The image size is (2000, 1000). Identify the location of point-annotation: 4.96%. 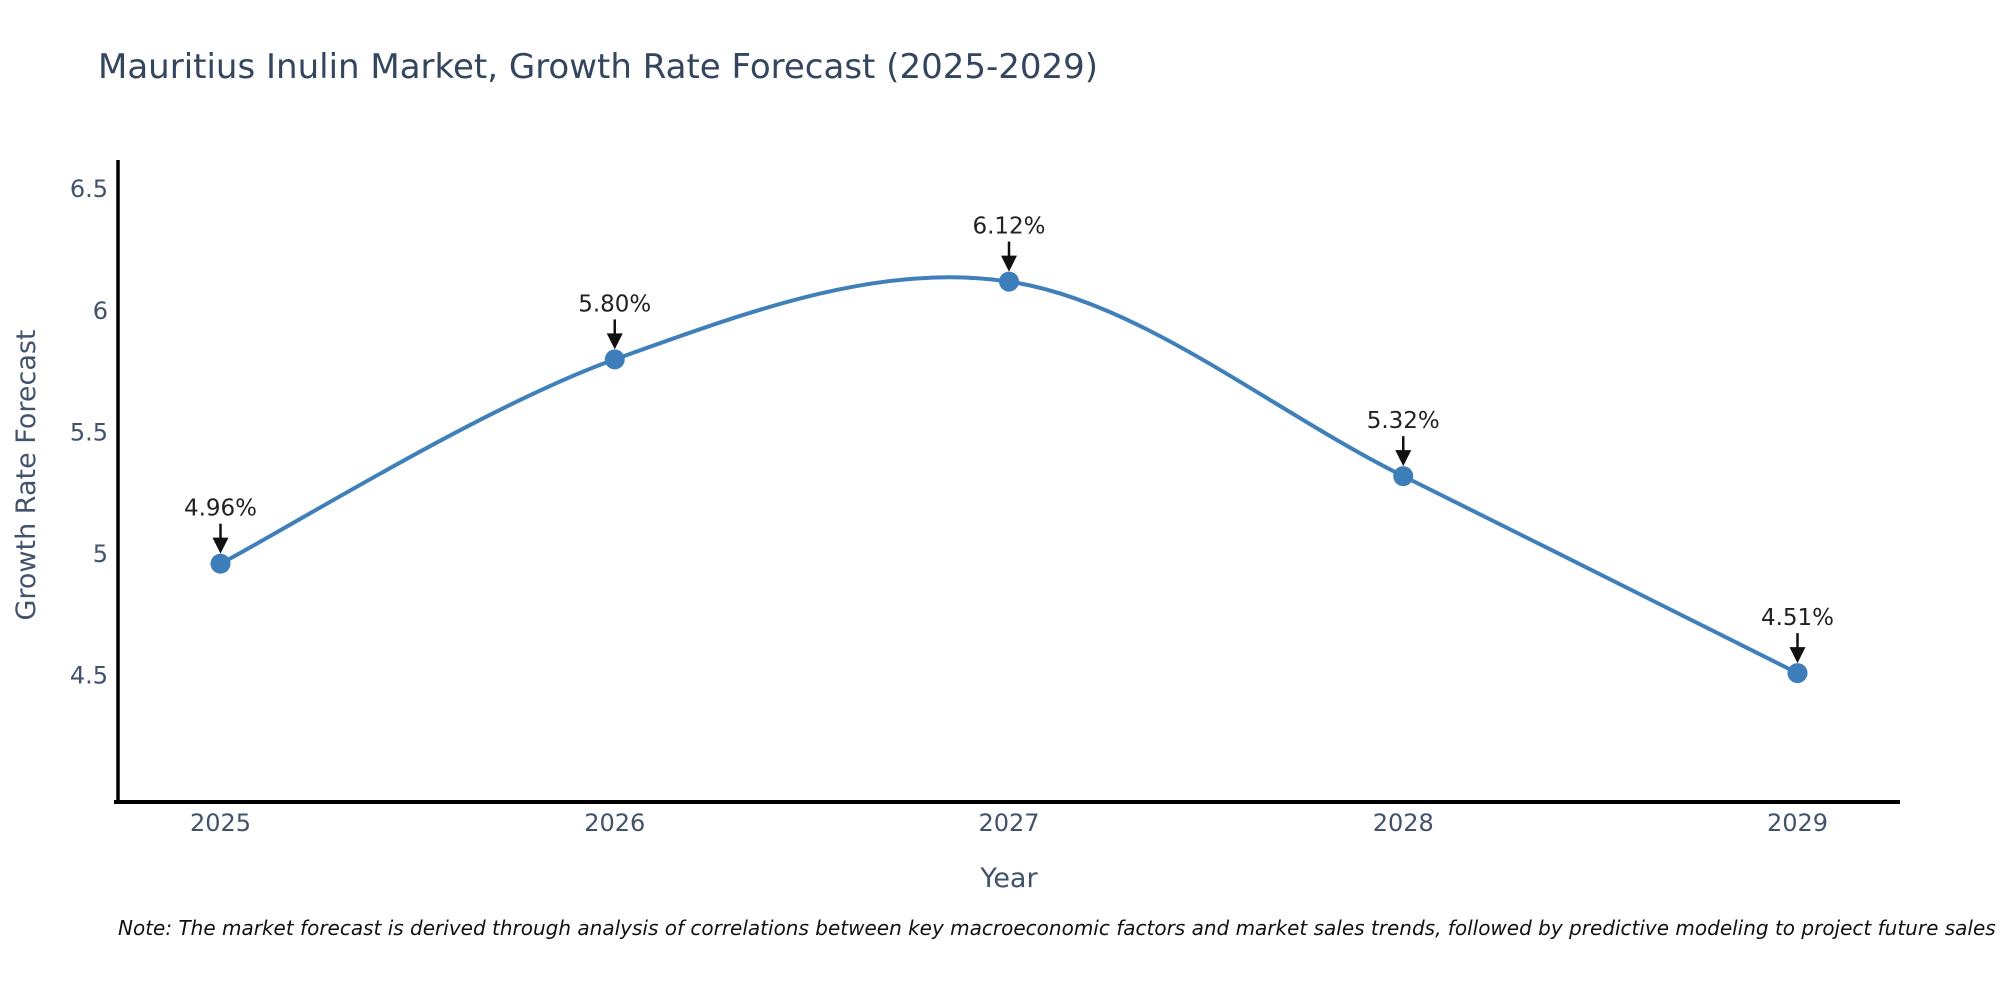
(220, 525).